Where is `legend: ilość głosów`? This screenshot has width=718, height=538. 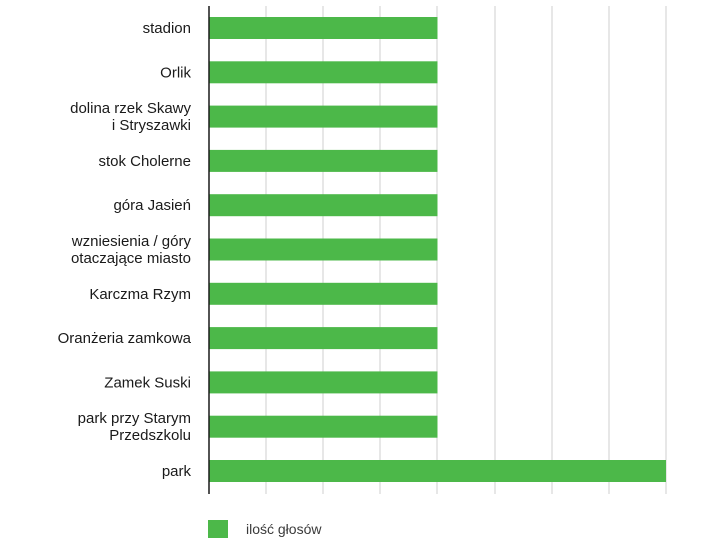 legend: ilość głosów is located at coordinates (264, 529).